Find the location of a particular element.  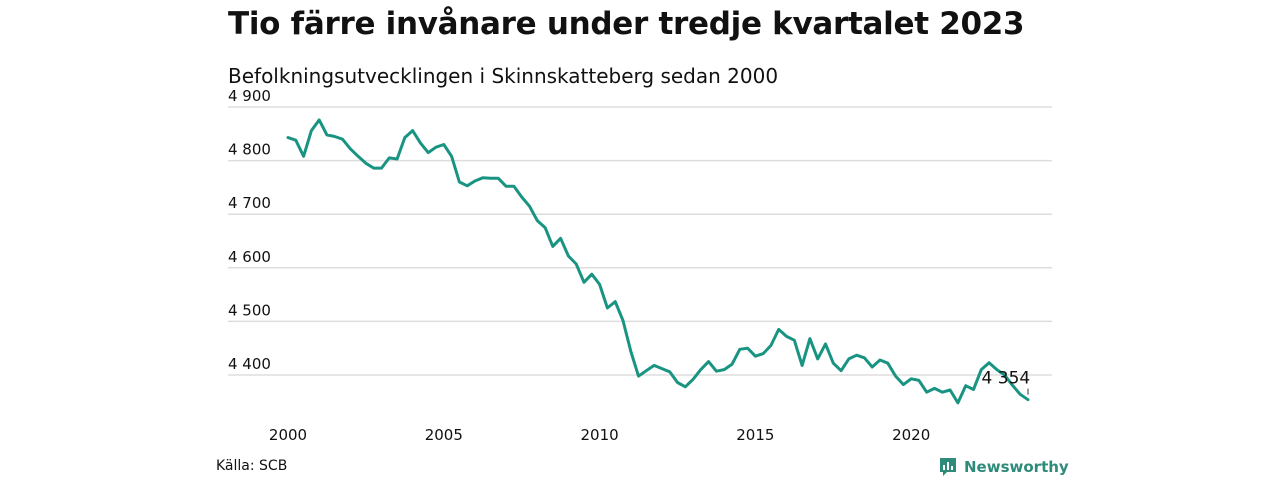

annotation-layer: 4 354 is located at coordinates (1006, 382).